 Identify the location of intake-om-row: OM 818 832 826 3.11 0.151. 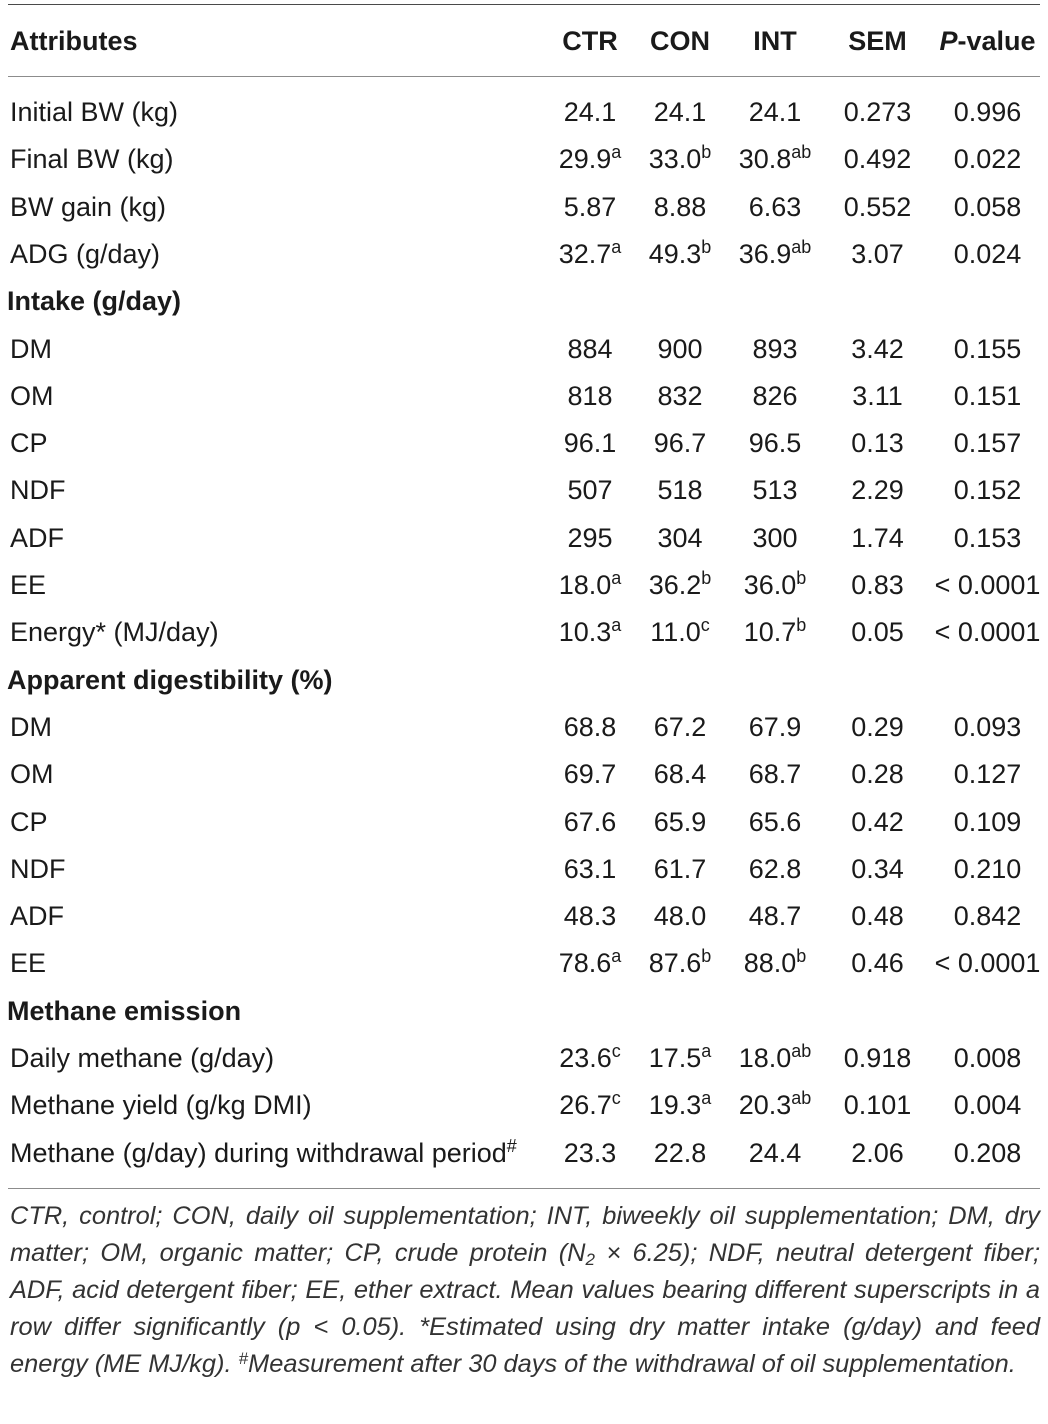
(524, 396).